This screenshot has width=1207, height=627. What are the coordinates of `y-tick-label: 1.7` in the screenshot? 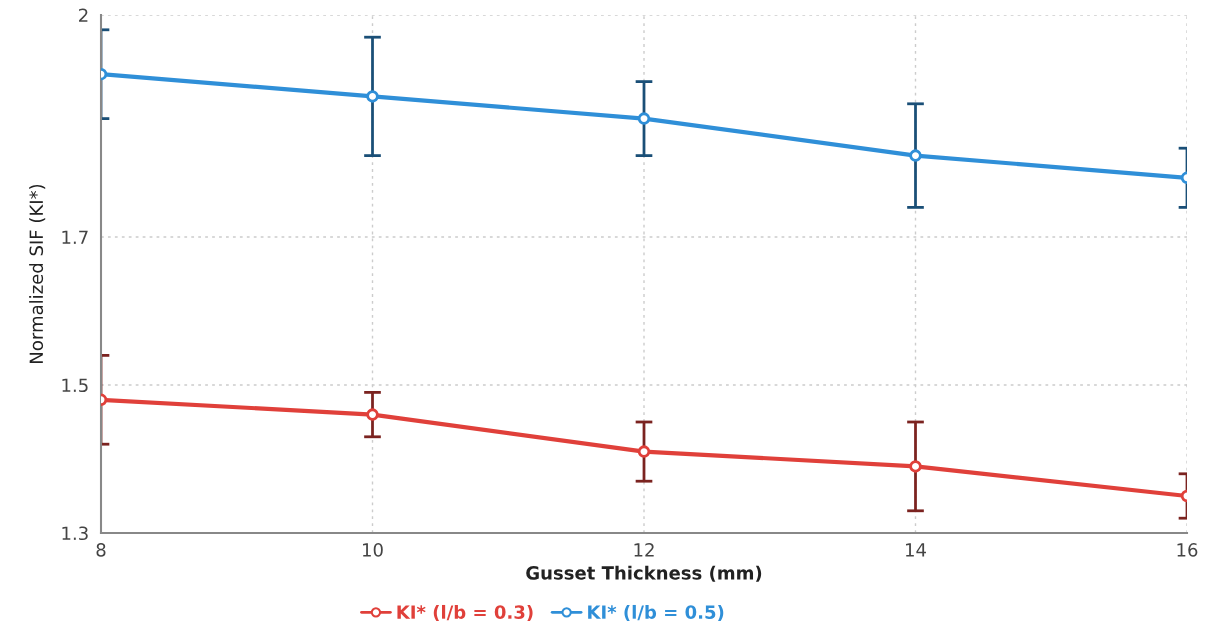 It's located at (75, 237).